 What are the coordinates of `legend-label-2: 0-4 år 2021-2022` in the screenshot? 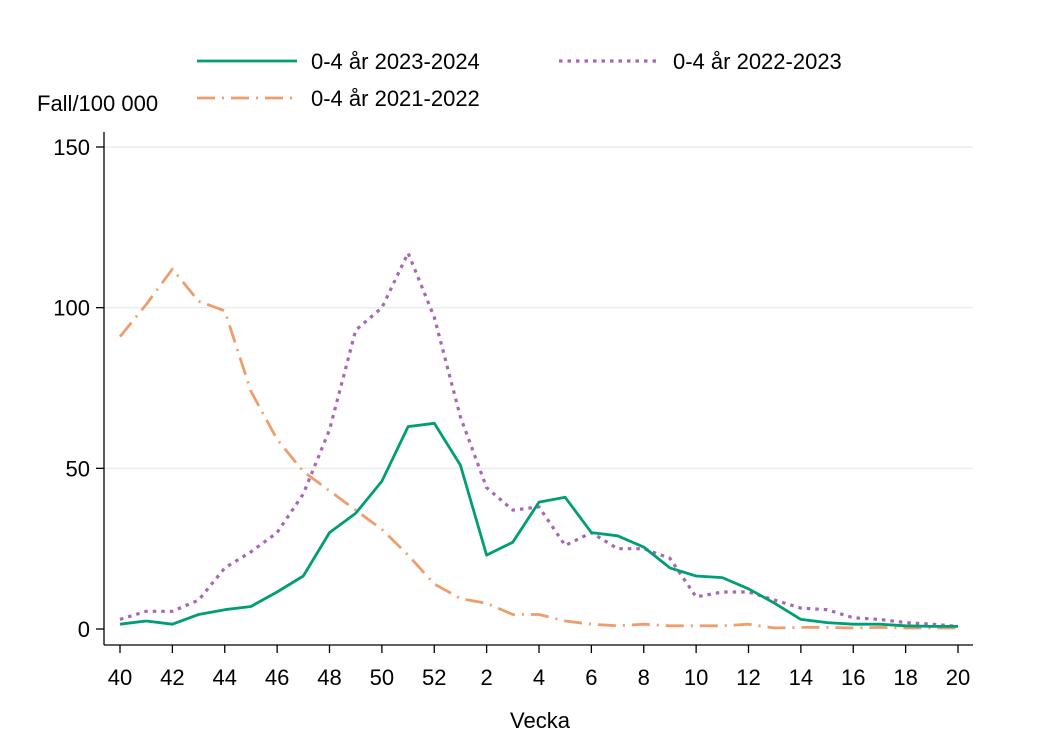 It's located at (395, 98).